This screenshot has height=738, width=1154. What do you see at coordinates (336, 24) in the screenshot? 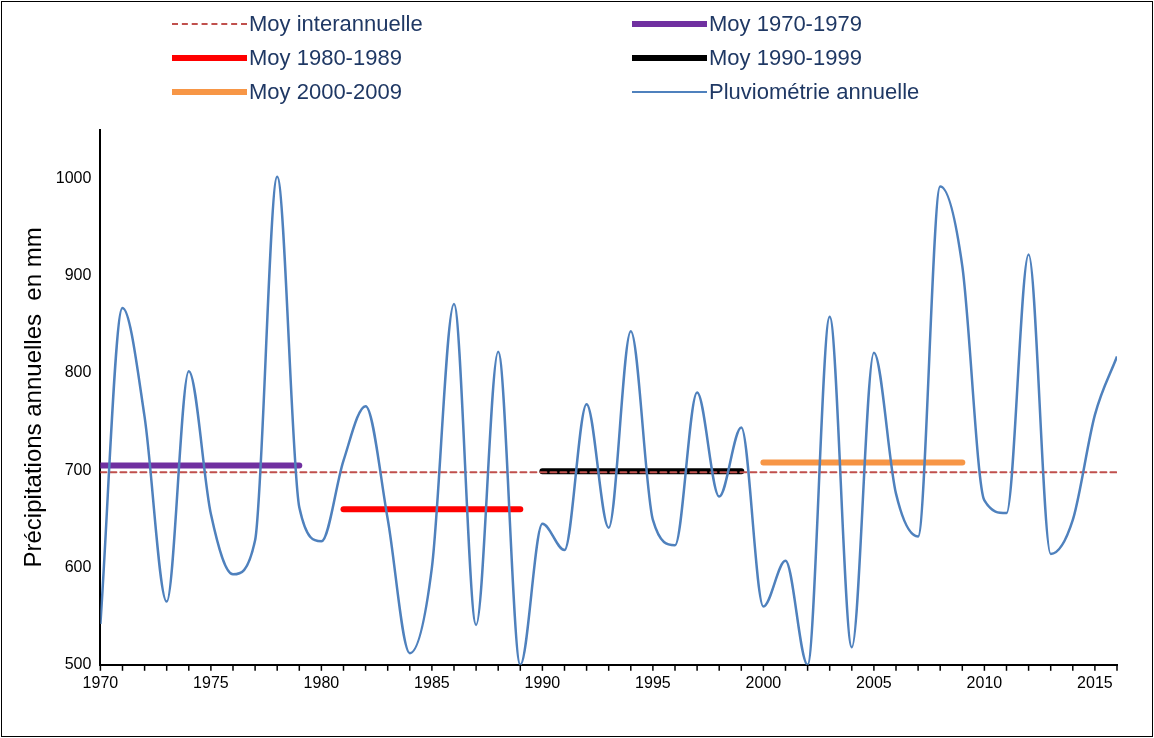
I see `legend-label: Moy interannuelle` at bounding box center [336, 24].